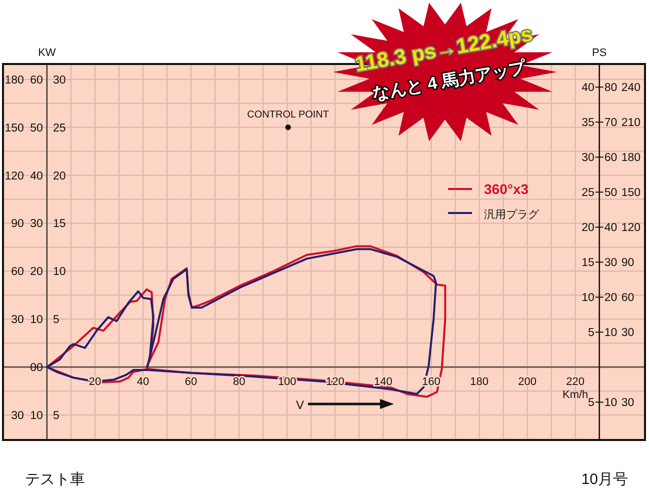 The height and width of the screenshot is (493, 649). What do you see at coordinates (335, 382) in the screenshot?
I see `x-tick-label: 120` at bounding box center [335, 382].